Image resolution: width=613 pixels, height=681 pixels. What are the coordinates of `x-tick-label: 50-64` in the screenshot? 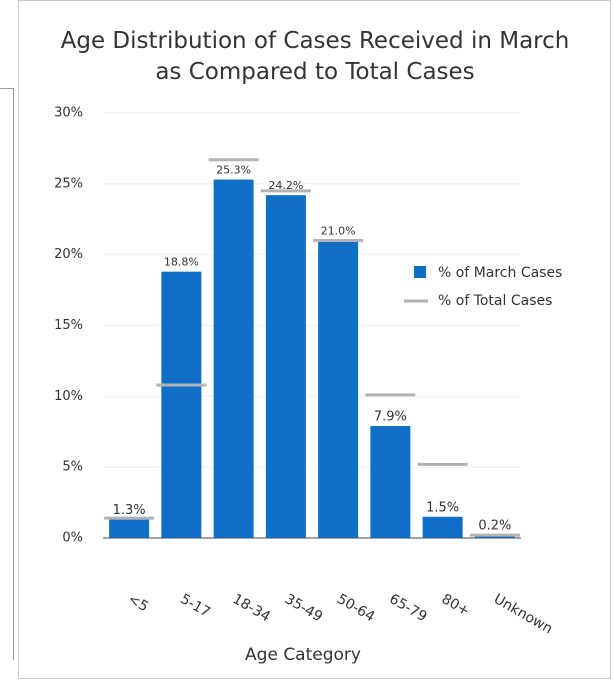 It's located at (355, 608).